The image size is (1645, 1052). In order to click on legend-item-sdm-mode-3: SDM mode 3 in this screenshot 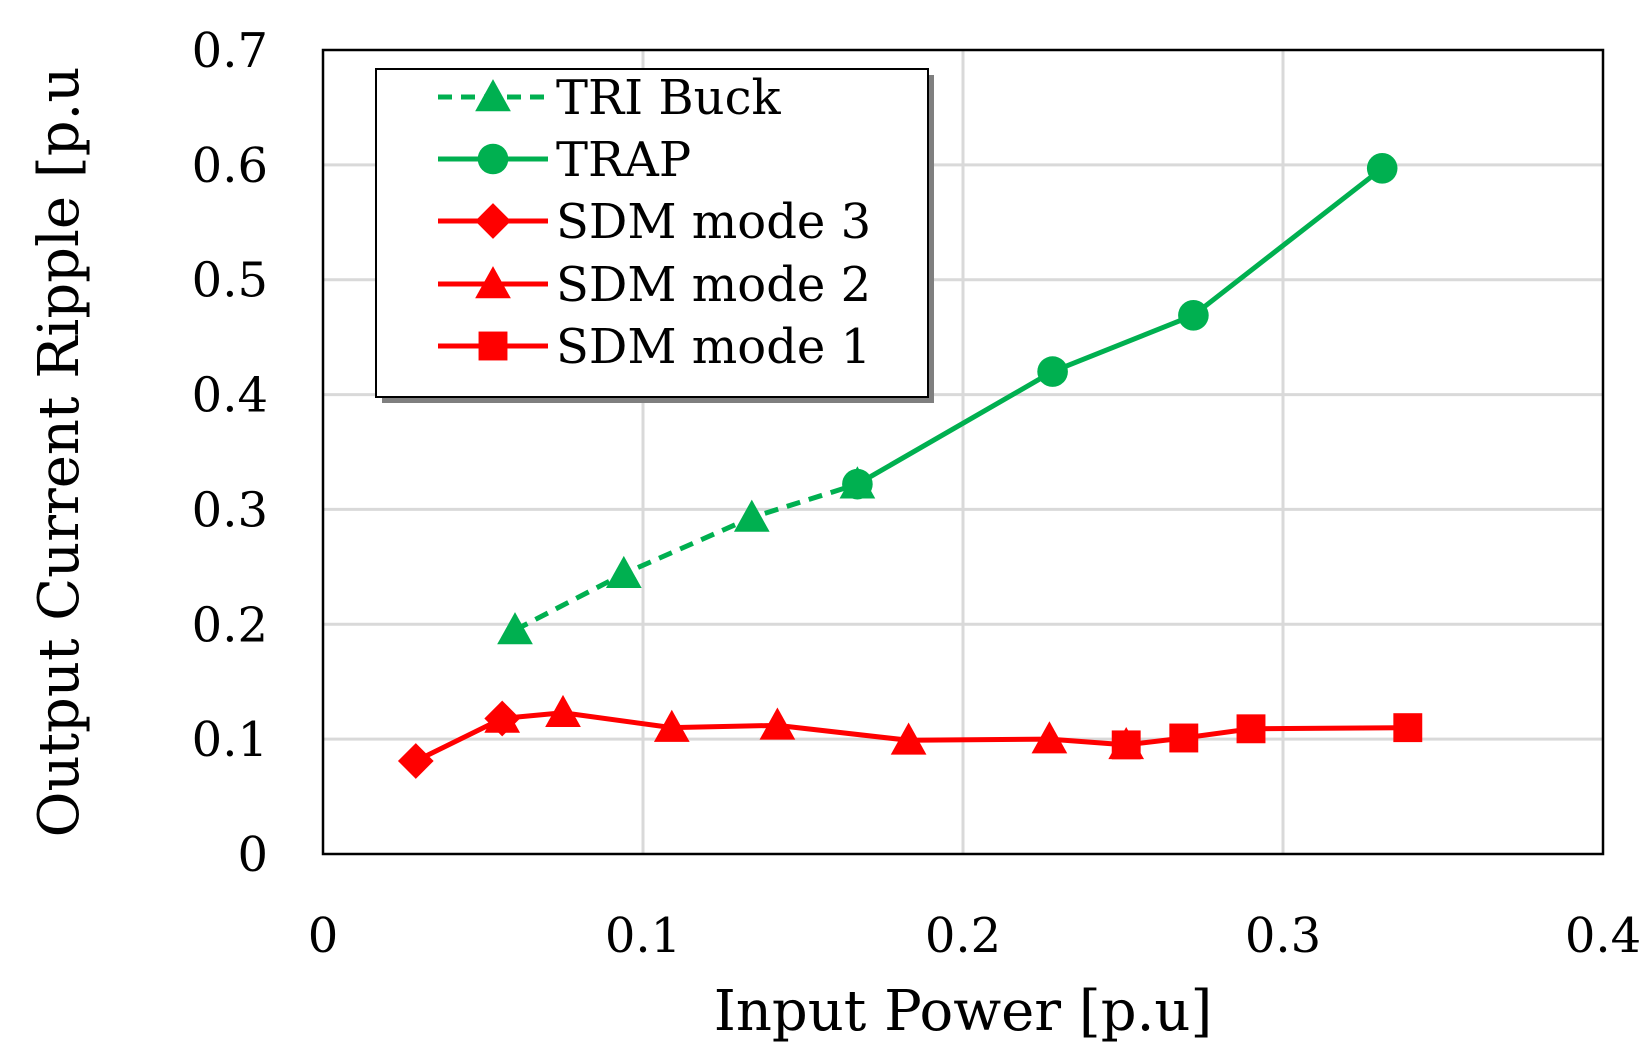, I will do `click(654, 222)`.